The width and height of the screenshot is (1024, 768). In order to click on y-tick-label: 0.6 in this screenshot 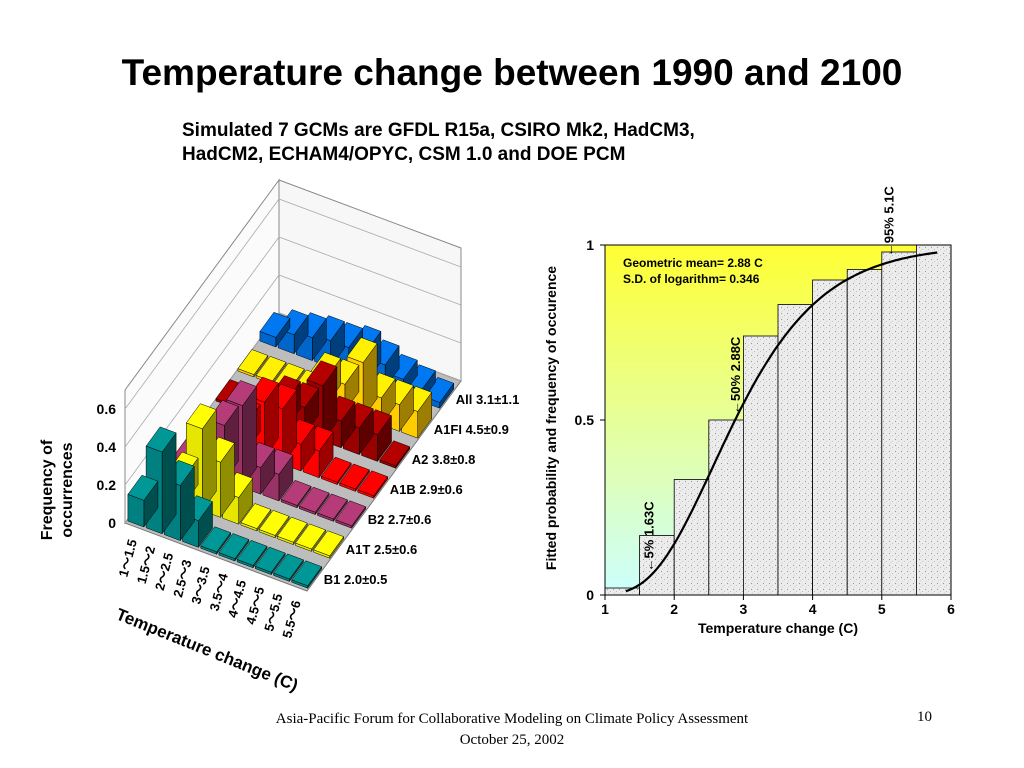, I will do `click(107, 409)`.